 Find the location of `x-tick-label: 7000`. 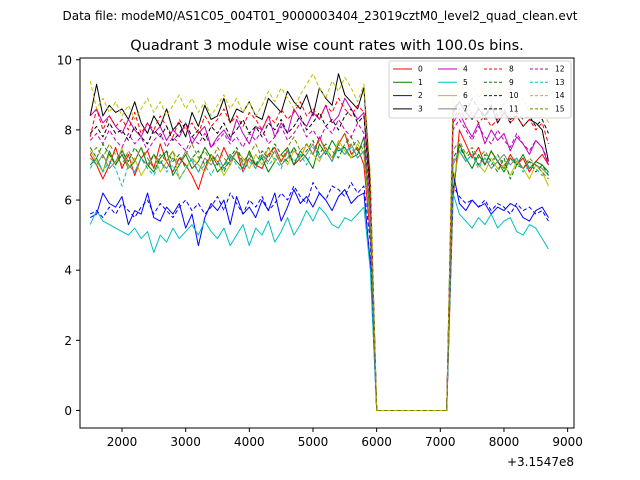

x-tick-label: 7000 is located at coordinates (440, 442).